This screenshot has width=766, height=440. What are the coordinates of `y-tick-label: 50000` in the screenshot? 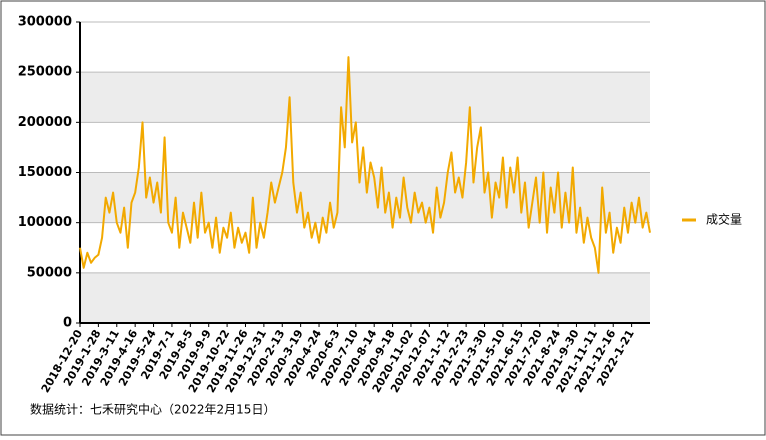 It's located at (49, 272).